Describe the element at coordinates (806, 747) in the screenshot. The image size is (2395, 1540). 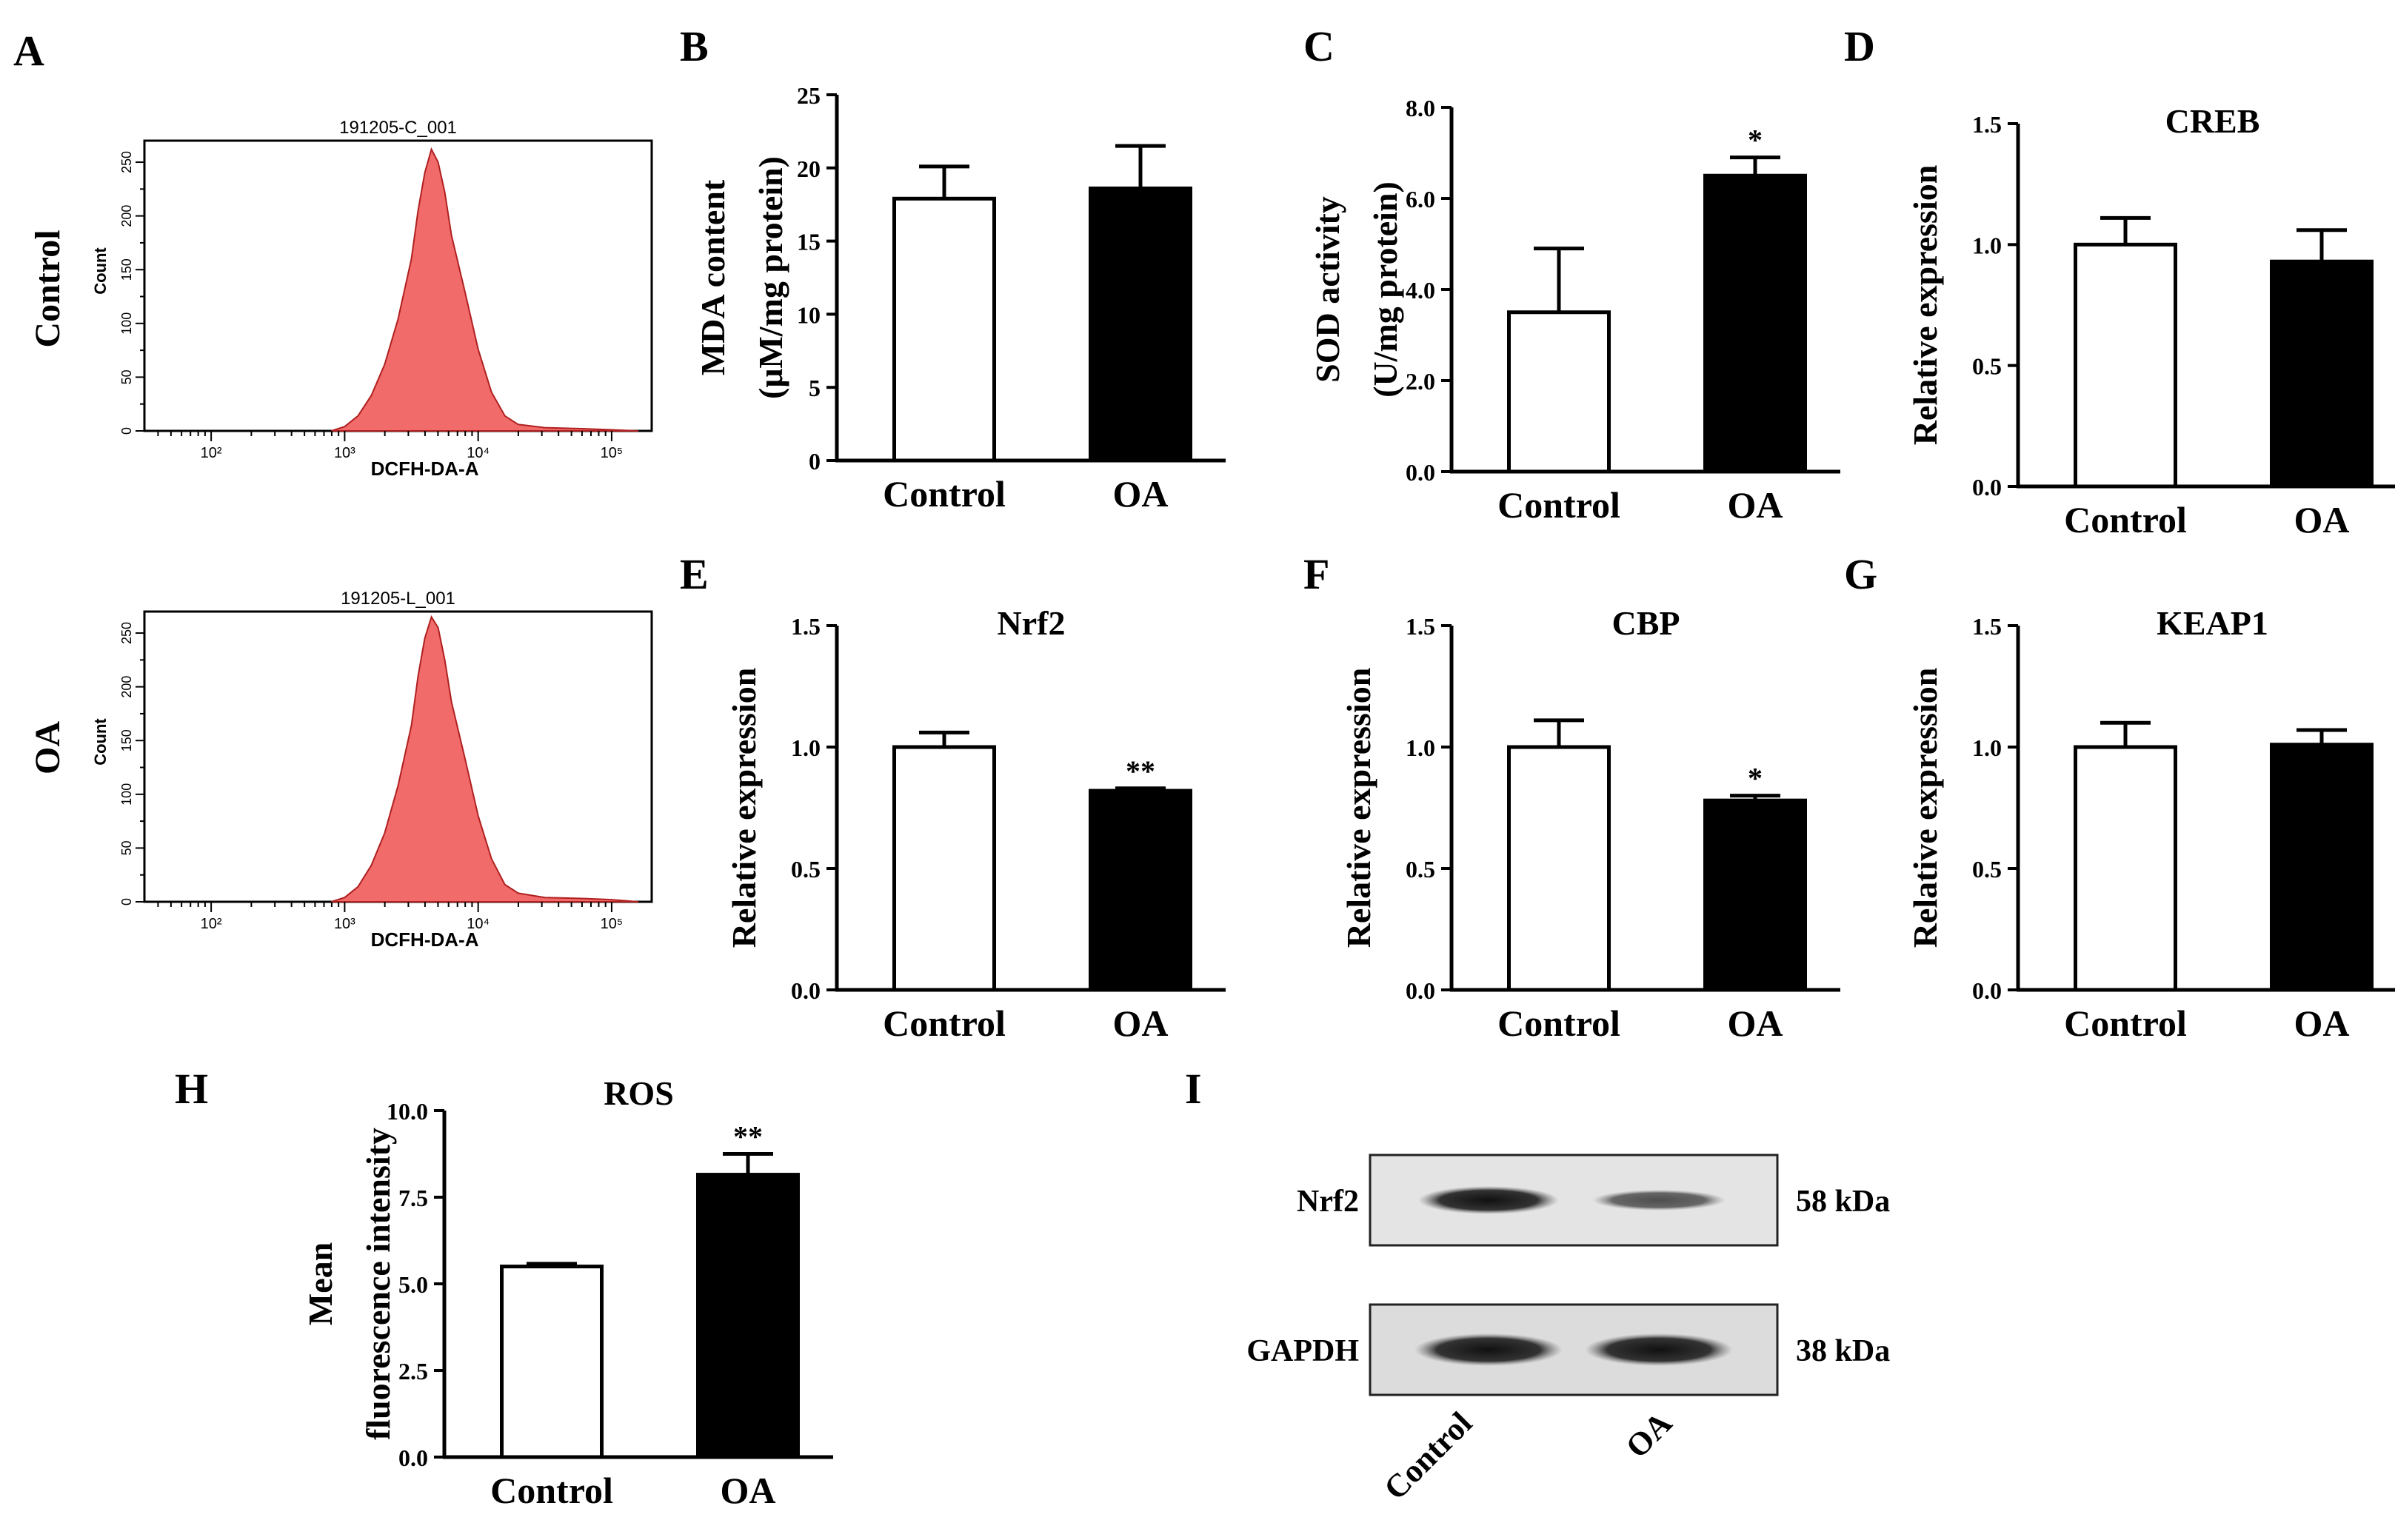
I see `y-tick-label-e-2: 1.0` at that location.